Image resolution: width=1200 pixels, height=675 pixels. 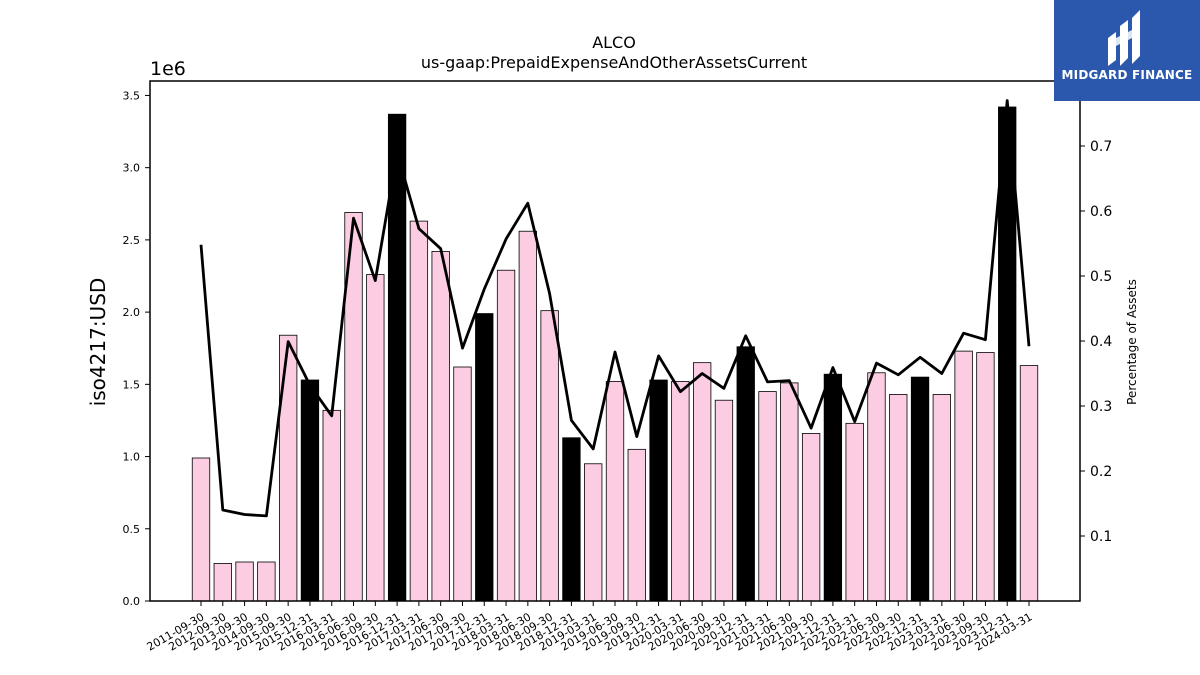 I want to click on y2-tick-label: 0.1, so click(x=1101, y=537).